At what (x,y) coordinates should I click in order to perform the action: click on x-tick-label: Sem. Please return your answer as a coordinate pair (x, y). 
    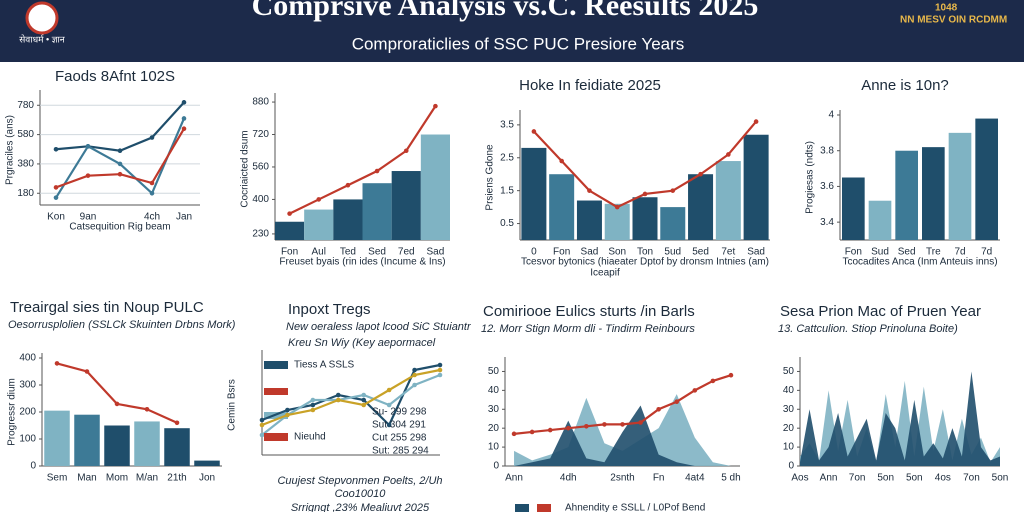
    Looking at the image, I should click on (57, 478).